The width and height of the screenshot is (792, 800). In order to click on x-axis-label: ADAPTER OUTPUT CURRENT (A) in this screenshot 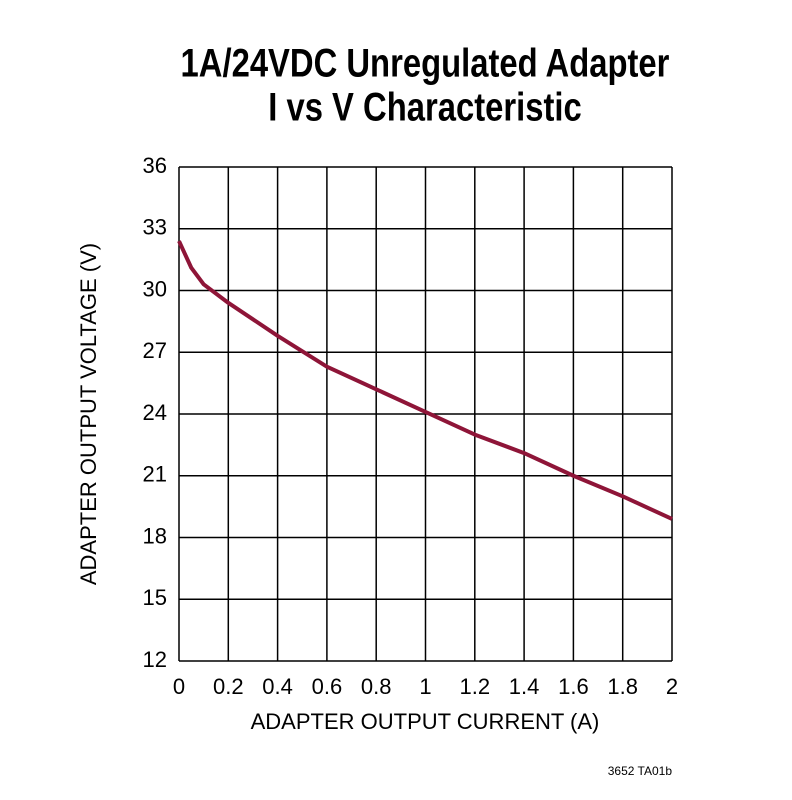, I will do `click(425, 721)`.